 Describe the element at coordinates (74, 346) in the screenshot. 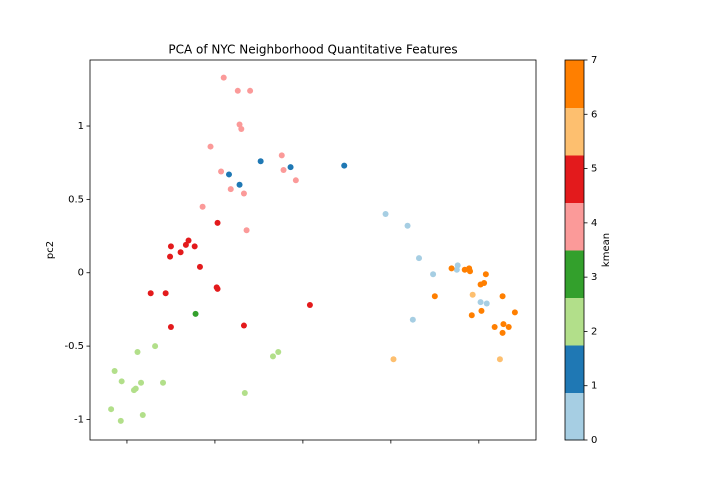

I see `y-tick-label: -0.5` at that location.